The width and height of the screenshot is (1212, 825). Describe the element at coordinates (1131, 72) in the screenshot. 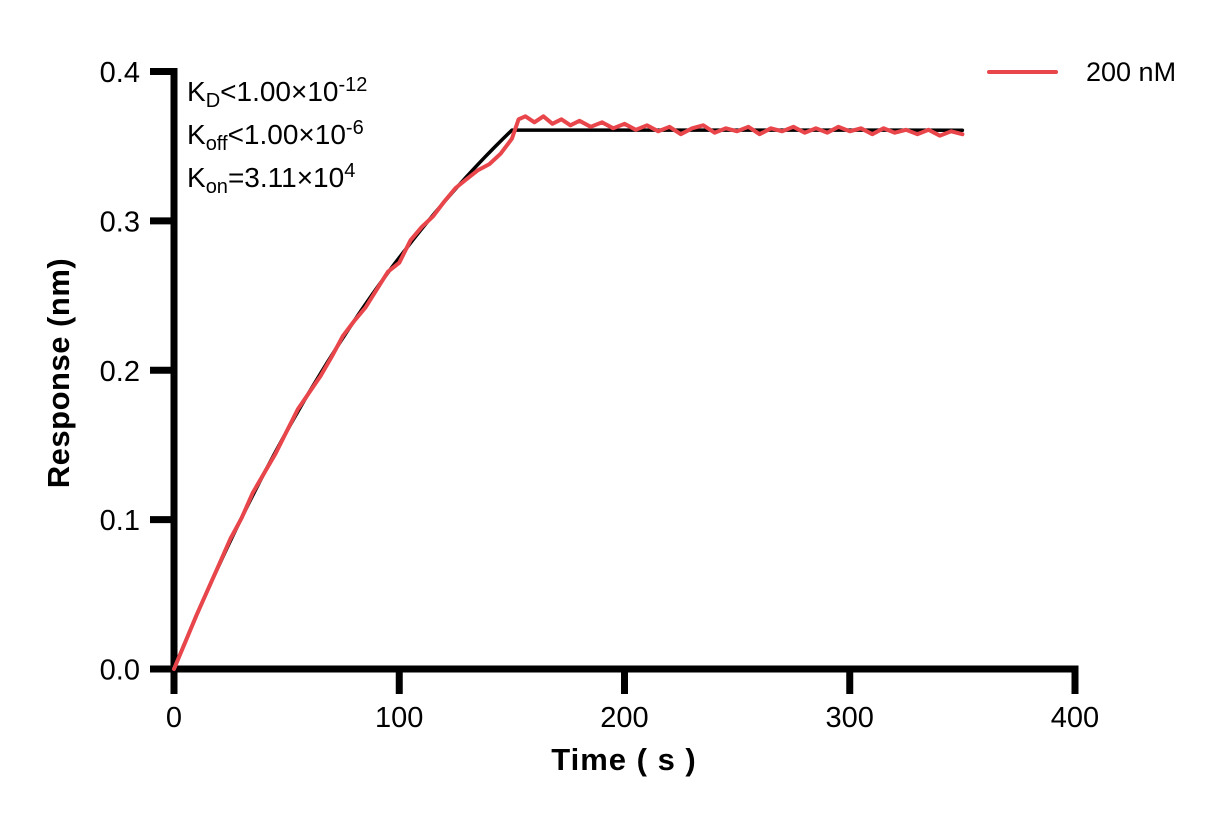

I see `legend-label: 200 nM` at that location.